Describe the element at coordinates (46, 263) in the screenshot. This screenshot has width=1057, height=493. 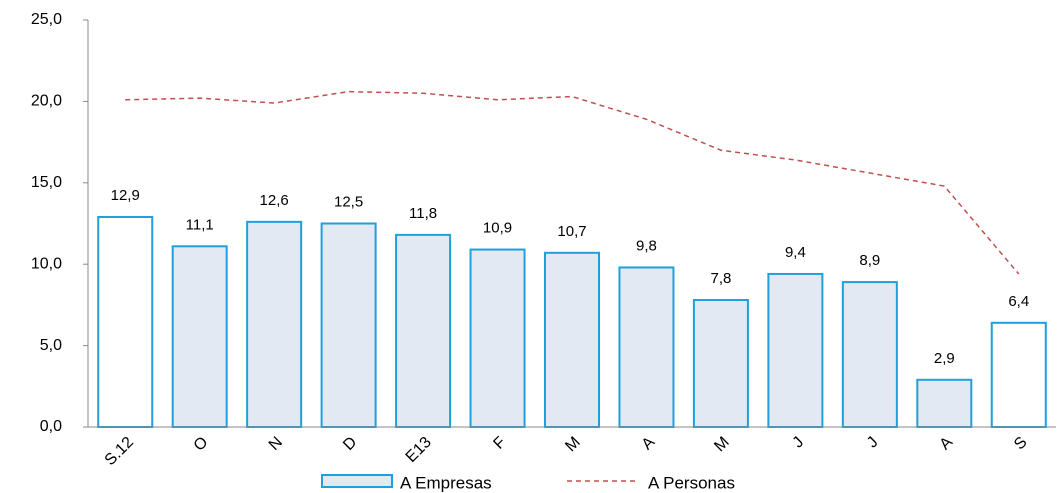
I see `y-tick-label: 10,0` at that location.